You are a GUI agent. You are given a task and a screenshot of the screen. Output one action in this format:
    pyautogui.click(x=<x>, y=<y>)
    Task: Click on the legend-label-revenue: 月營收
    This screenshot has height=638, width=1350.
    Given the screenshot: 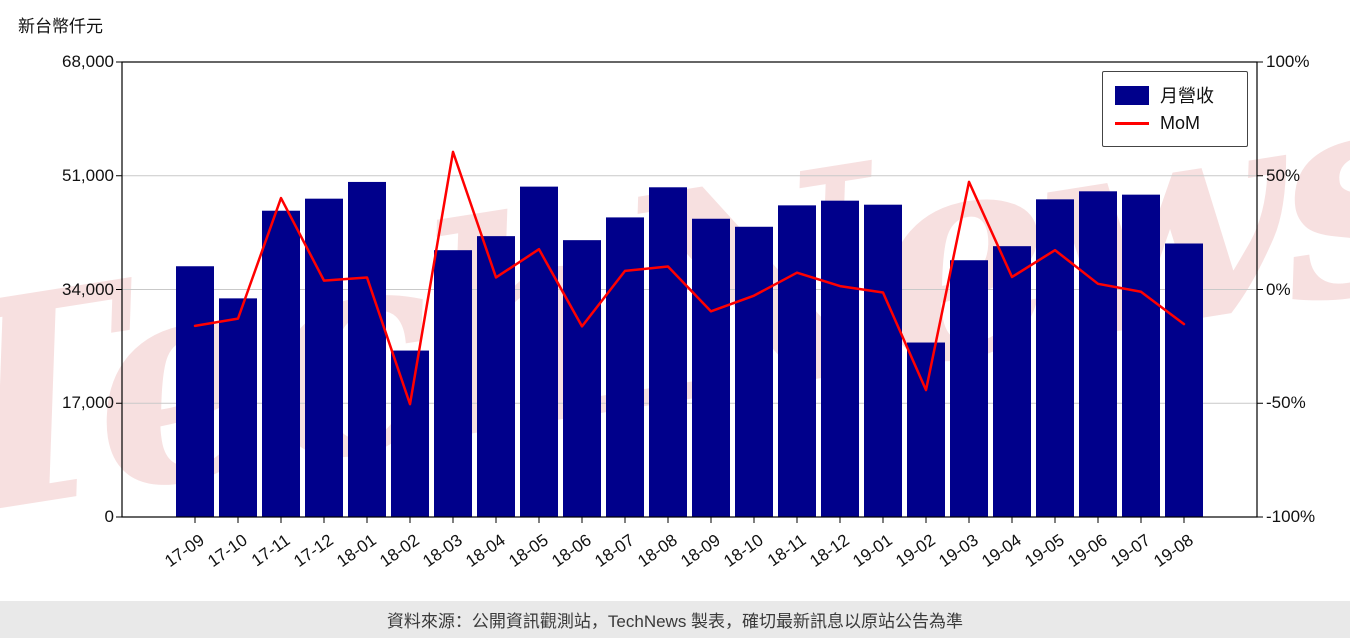 What is the action you would take?
    pyautogui.click(x=1187, y=96)
    